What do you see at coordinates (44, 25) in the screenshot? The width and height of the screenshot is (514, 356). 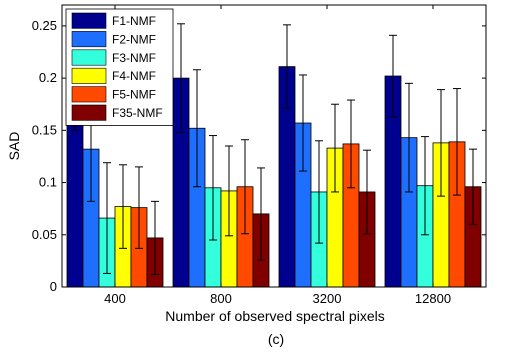 I see `y-tick-label: 0.25` at bounding box center [44, 25].